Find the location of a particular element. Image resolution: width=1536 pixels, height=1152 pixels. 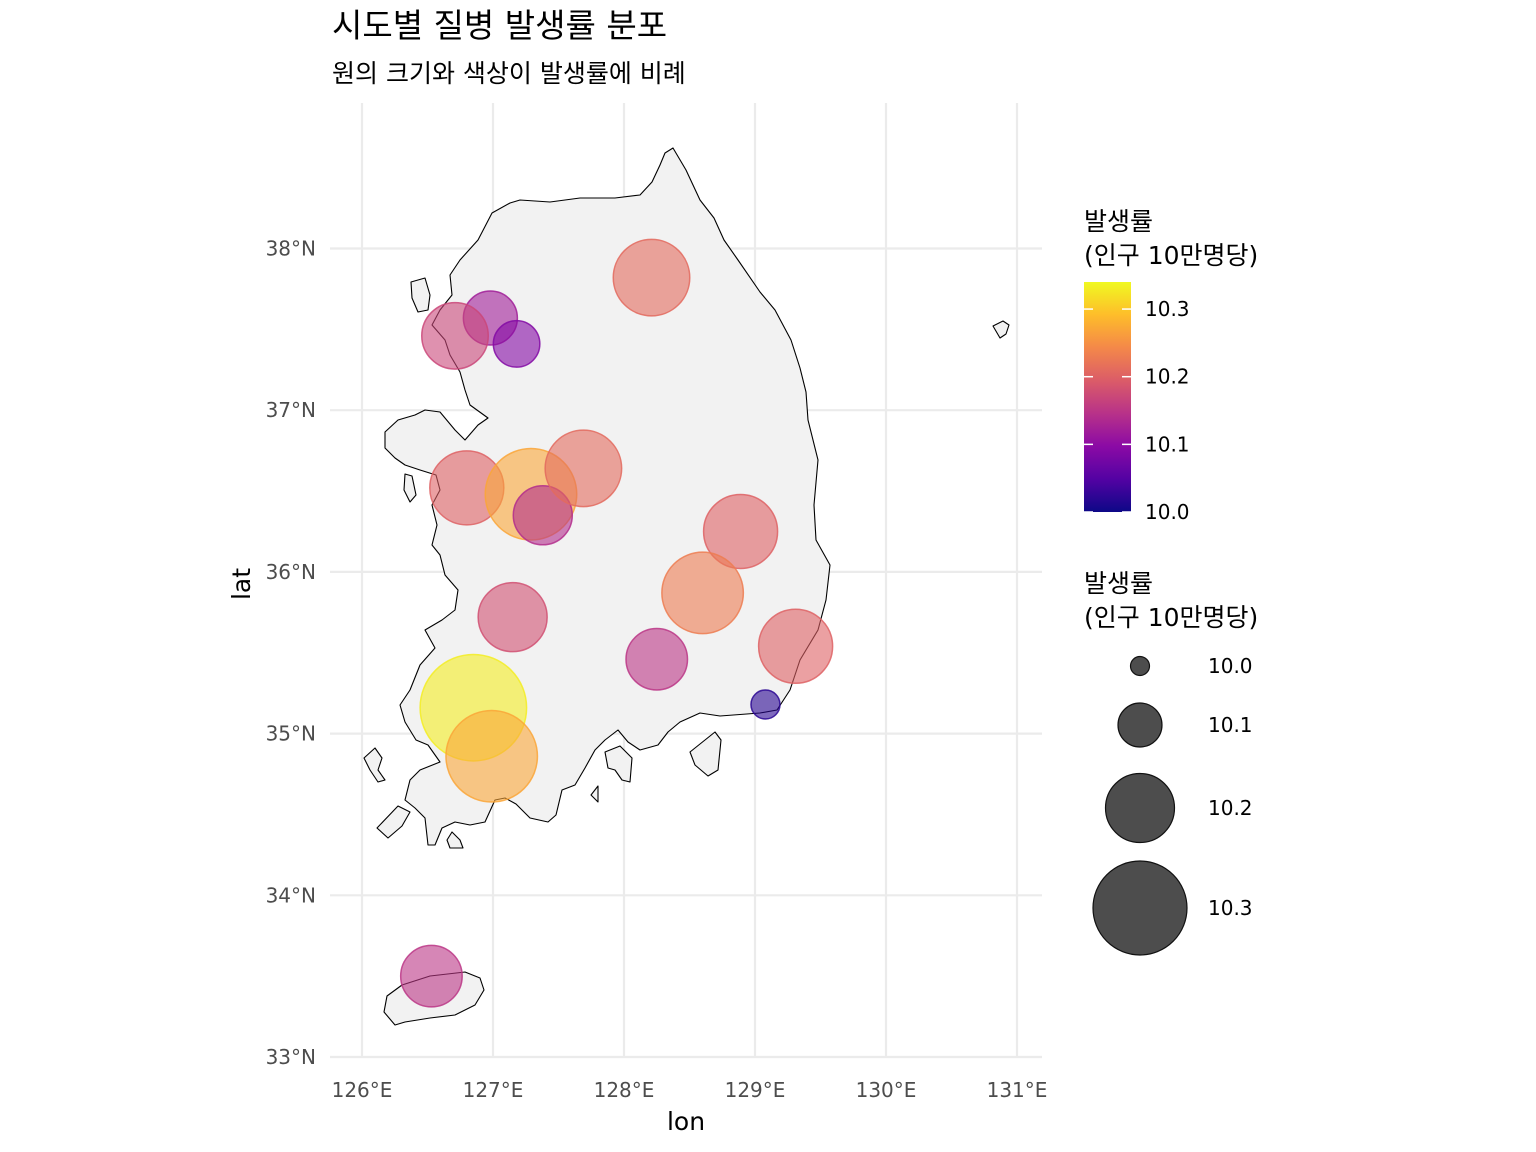

x-tick-label-1: 127°E is located at coordinates (493, 1090).